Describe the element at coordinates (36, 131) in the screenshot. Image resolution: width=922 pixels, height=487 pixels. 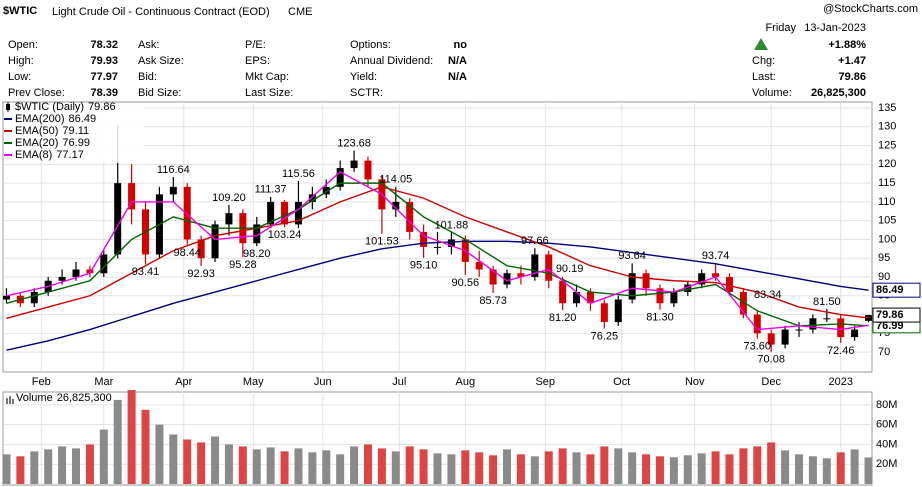
I see `legend-name: EMA(50)` at that location.